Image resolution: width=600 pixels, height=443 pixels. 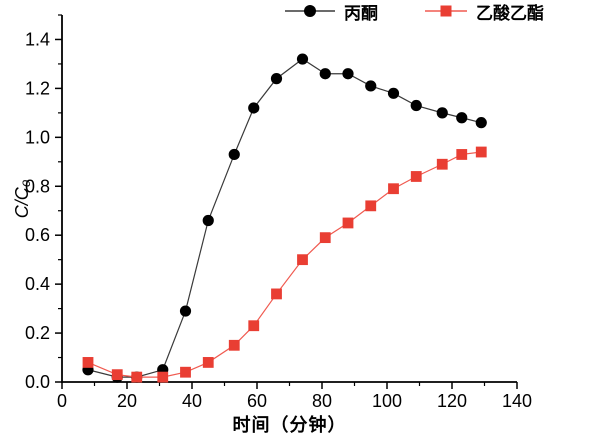 I want to click on y-tick-label: 0.8, so click(x=37, y=186).